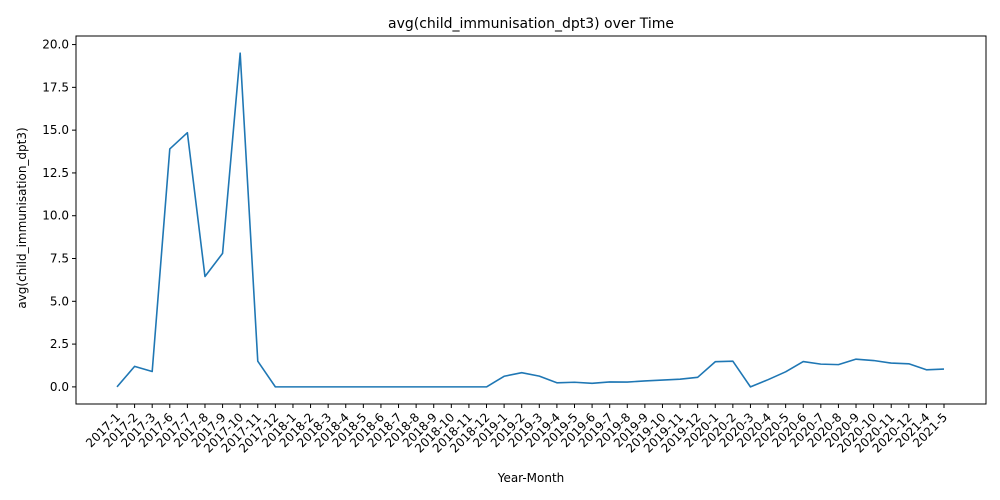 The height and width of the screenshot is (500, 1000). I want to click on y-tick-label: 0.0, so click(59, 387).